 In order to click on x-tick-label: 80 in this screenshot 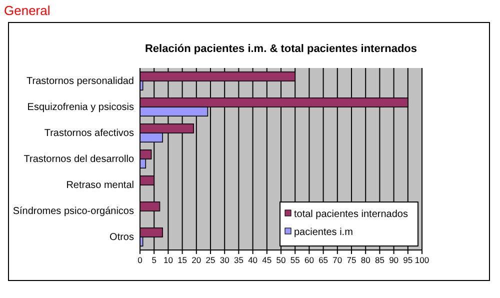, I will do `click(365, 260)`.